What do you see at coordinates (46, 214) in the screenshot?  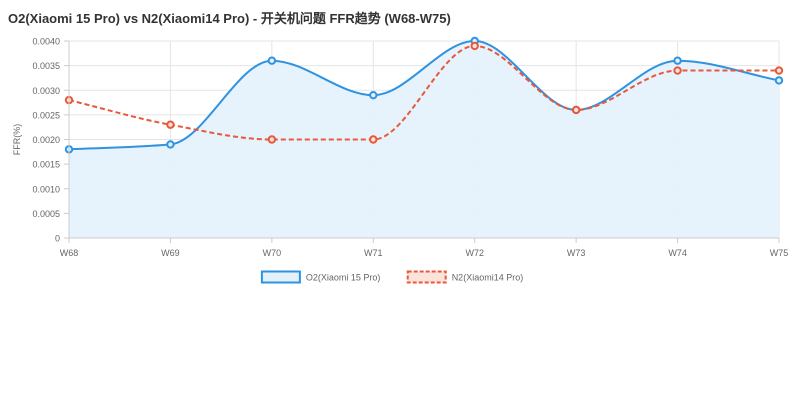 I see `y-tick-label: 0.0005` at bounding box center [46, 214].